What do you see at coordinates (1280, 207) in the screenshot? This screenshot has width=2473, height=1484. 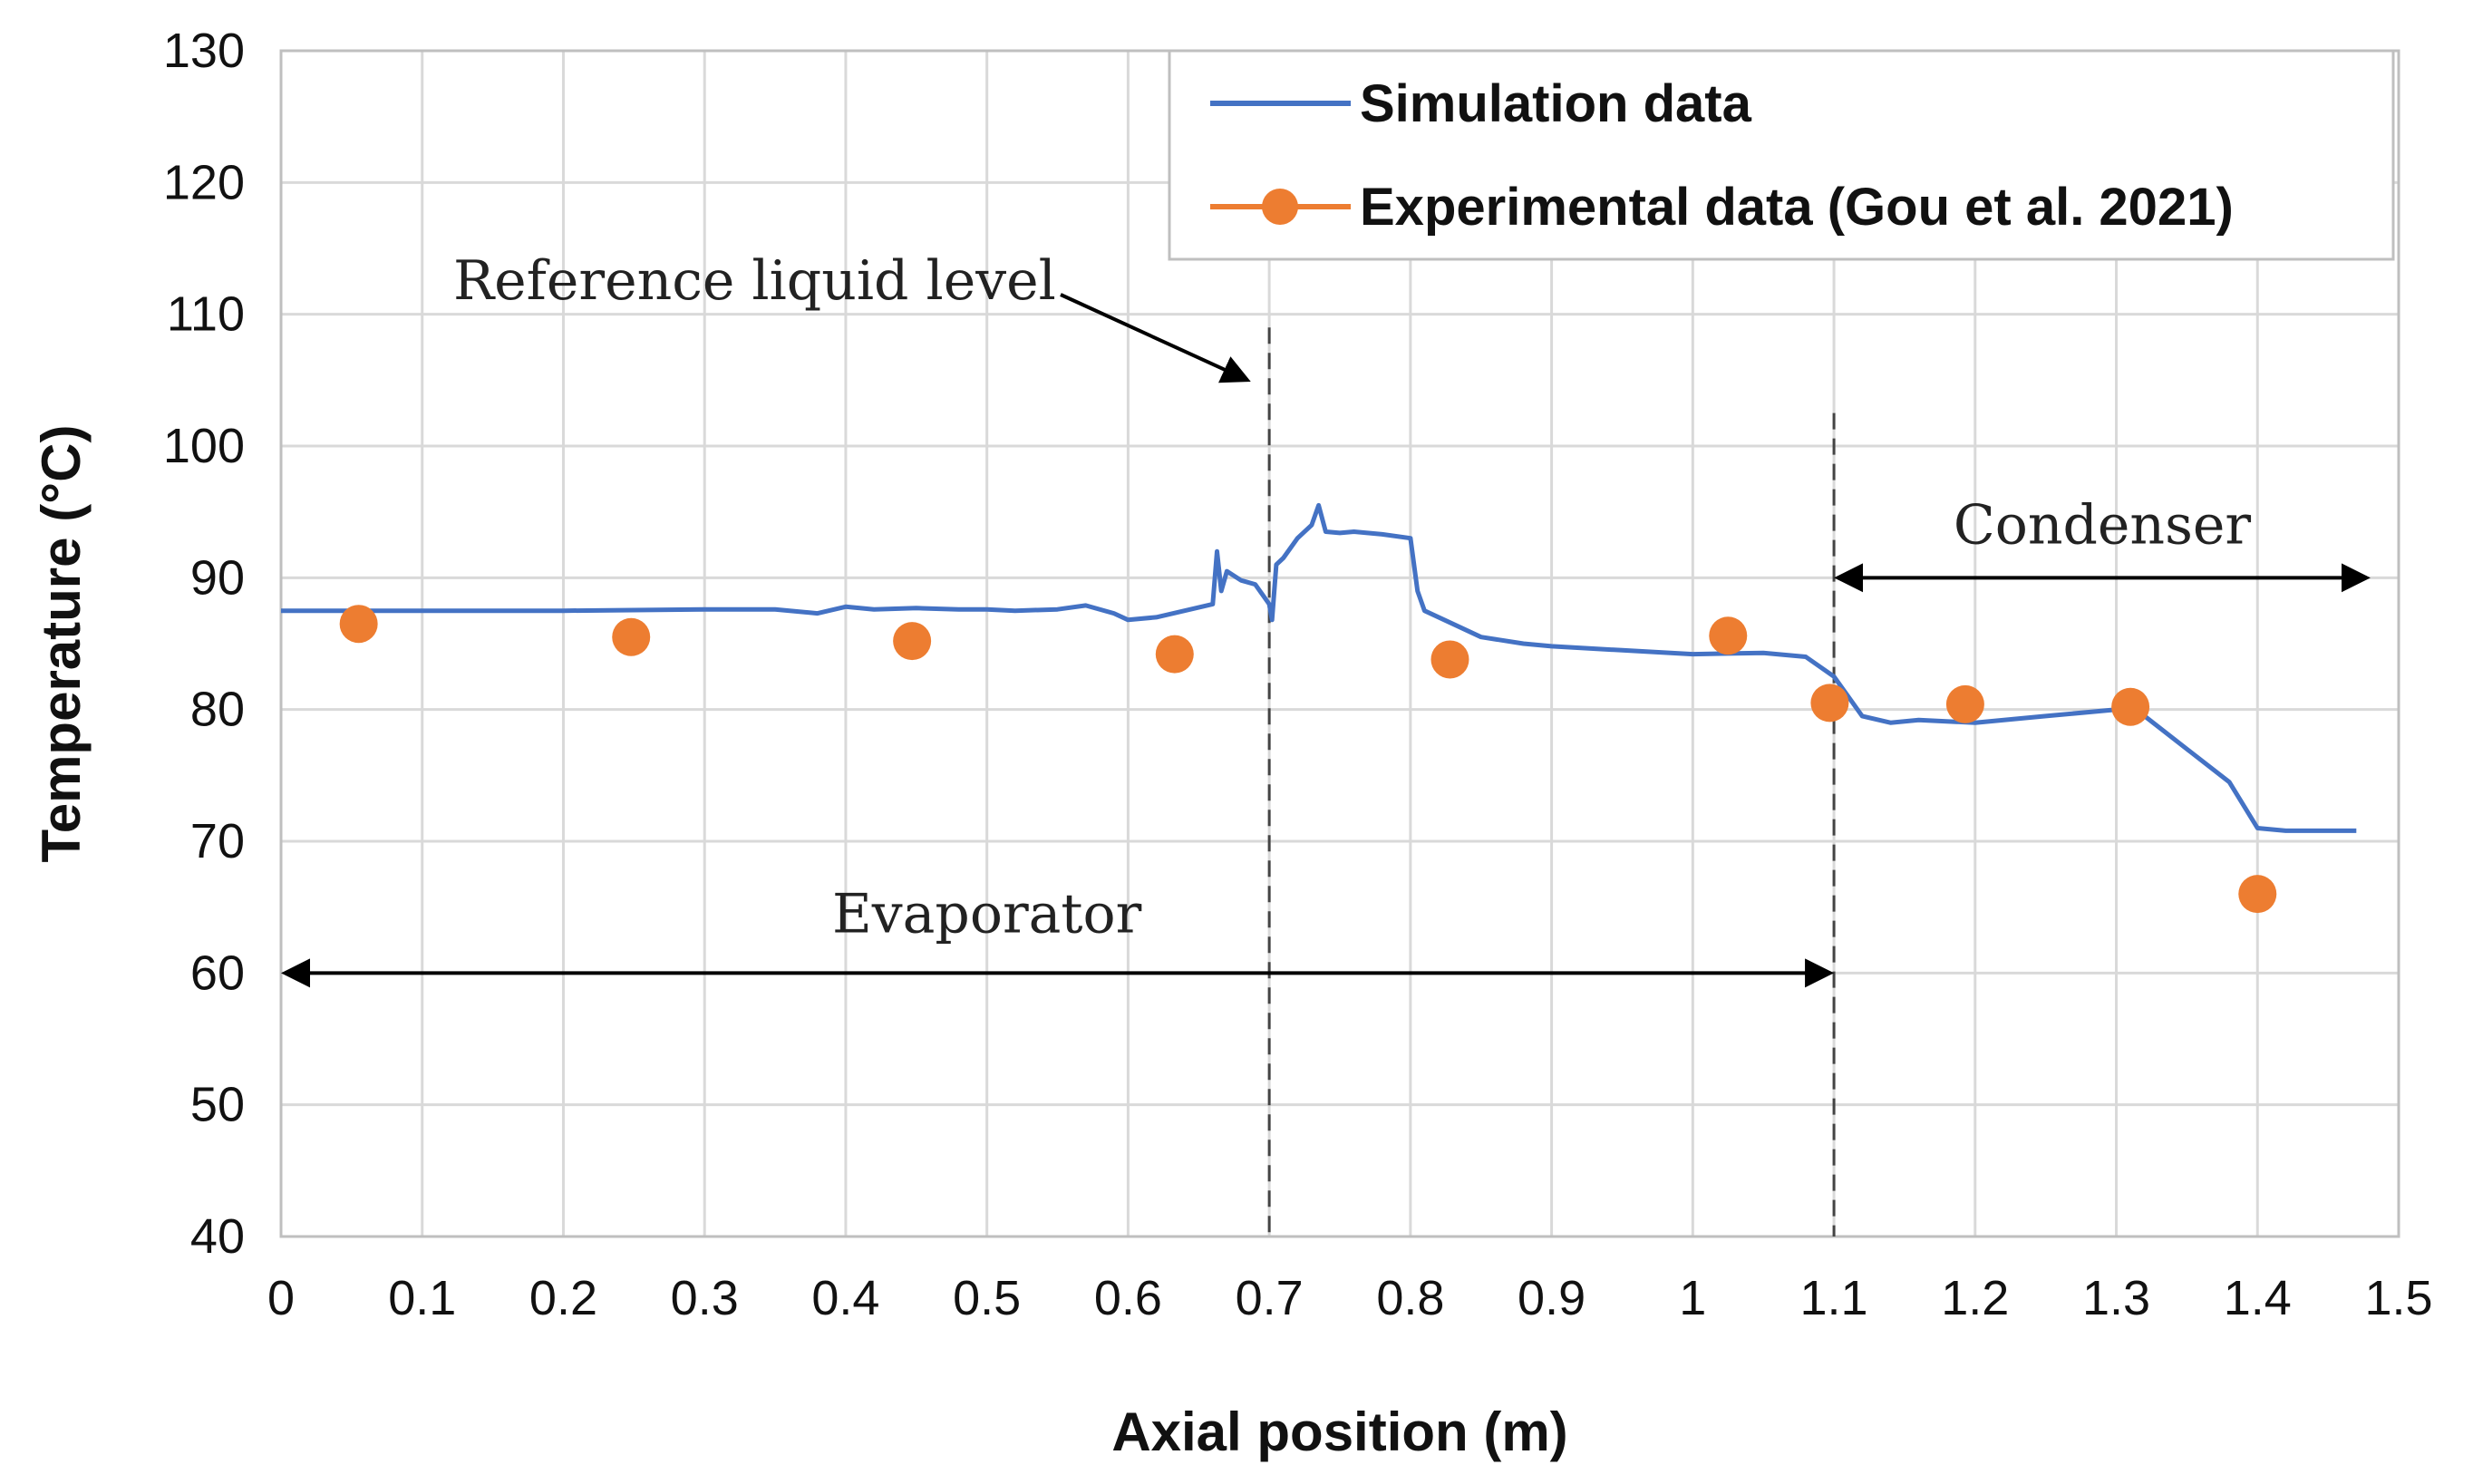 I see `legend-marker-experimental` at bounding box center [1280, 207].